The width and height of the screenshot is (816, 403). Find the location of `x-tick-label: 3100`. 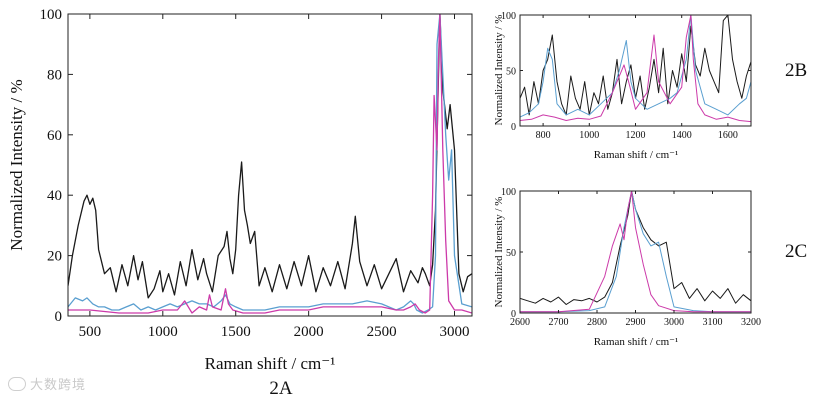

x-tick-label: 3100 is located at coordinates (713, 322).